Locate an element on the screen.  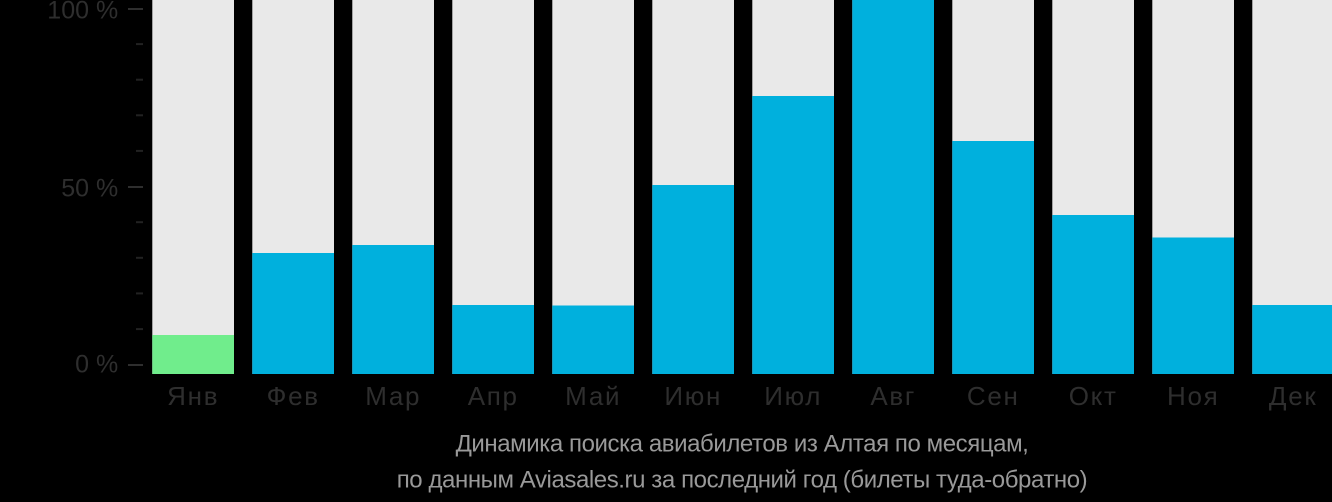
svg-text: Мар is located at coordinates (393, 396).